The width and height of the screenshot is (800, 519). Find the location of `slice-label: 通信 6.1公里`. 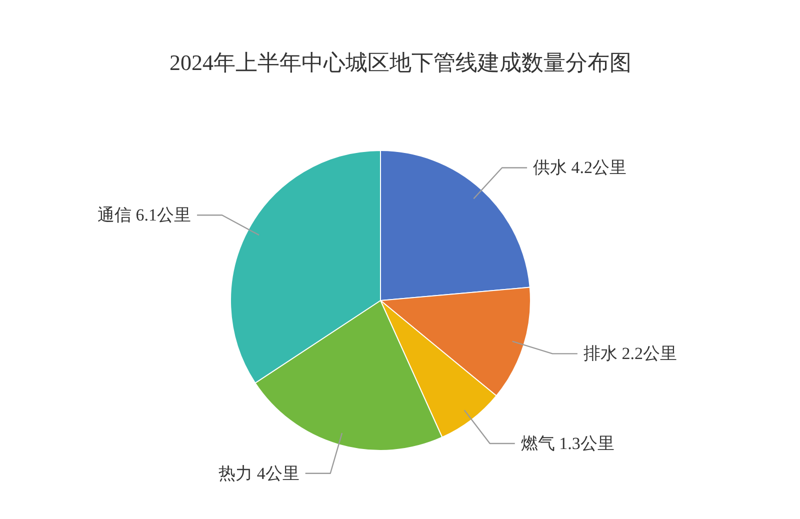

slice-label: 通信 6.1公里 is located at coordinates (145, 215).